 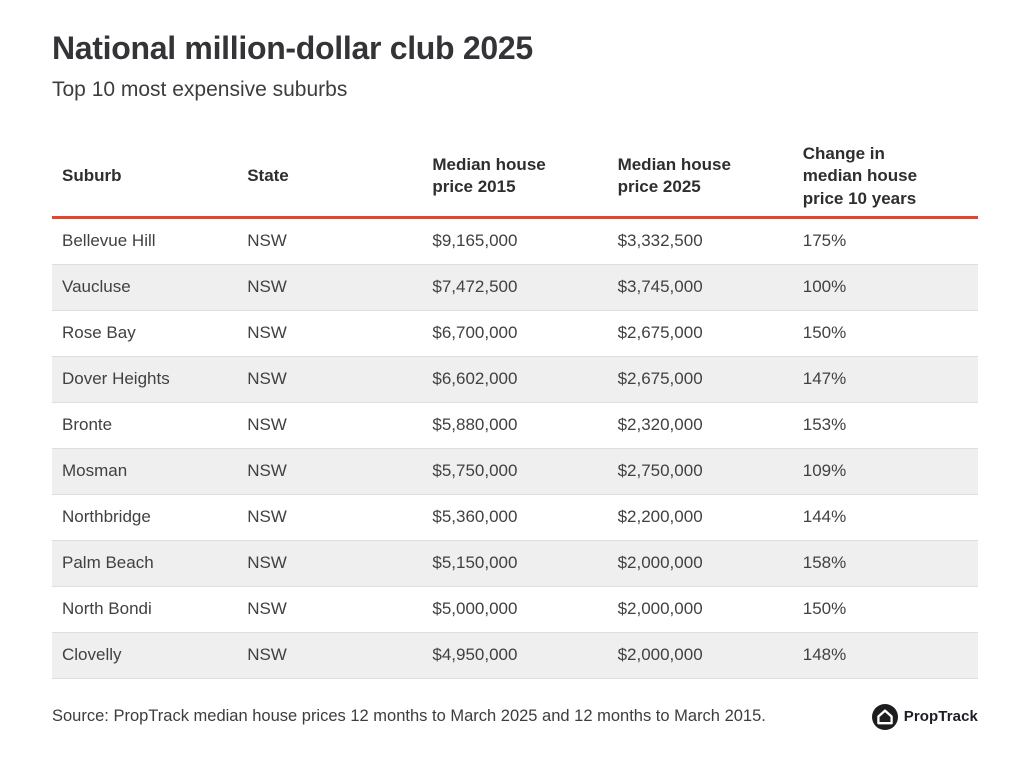 I want to click on table-cell: 109%, so click(x=885, y=471).